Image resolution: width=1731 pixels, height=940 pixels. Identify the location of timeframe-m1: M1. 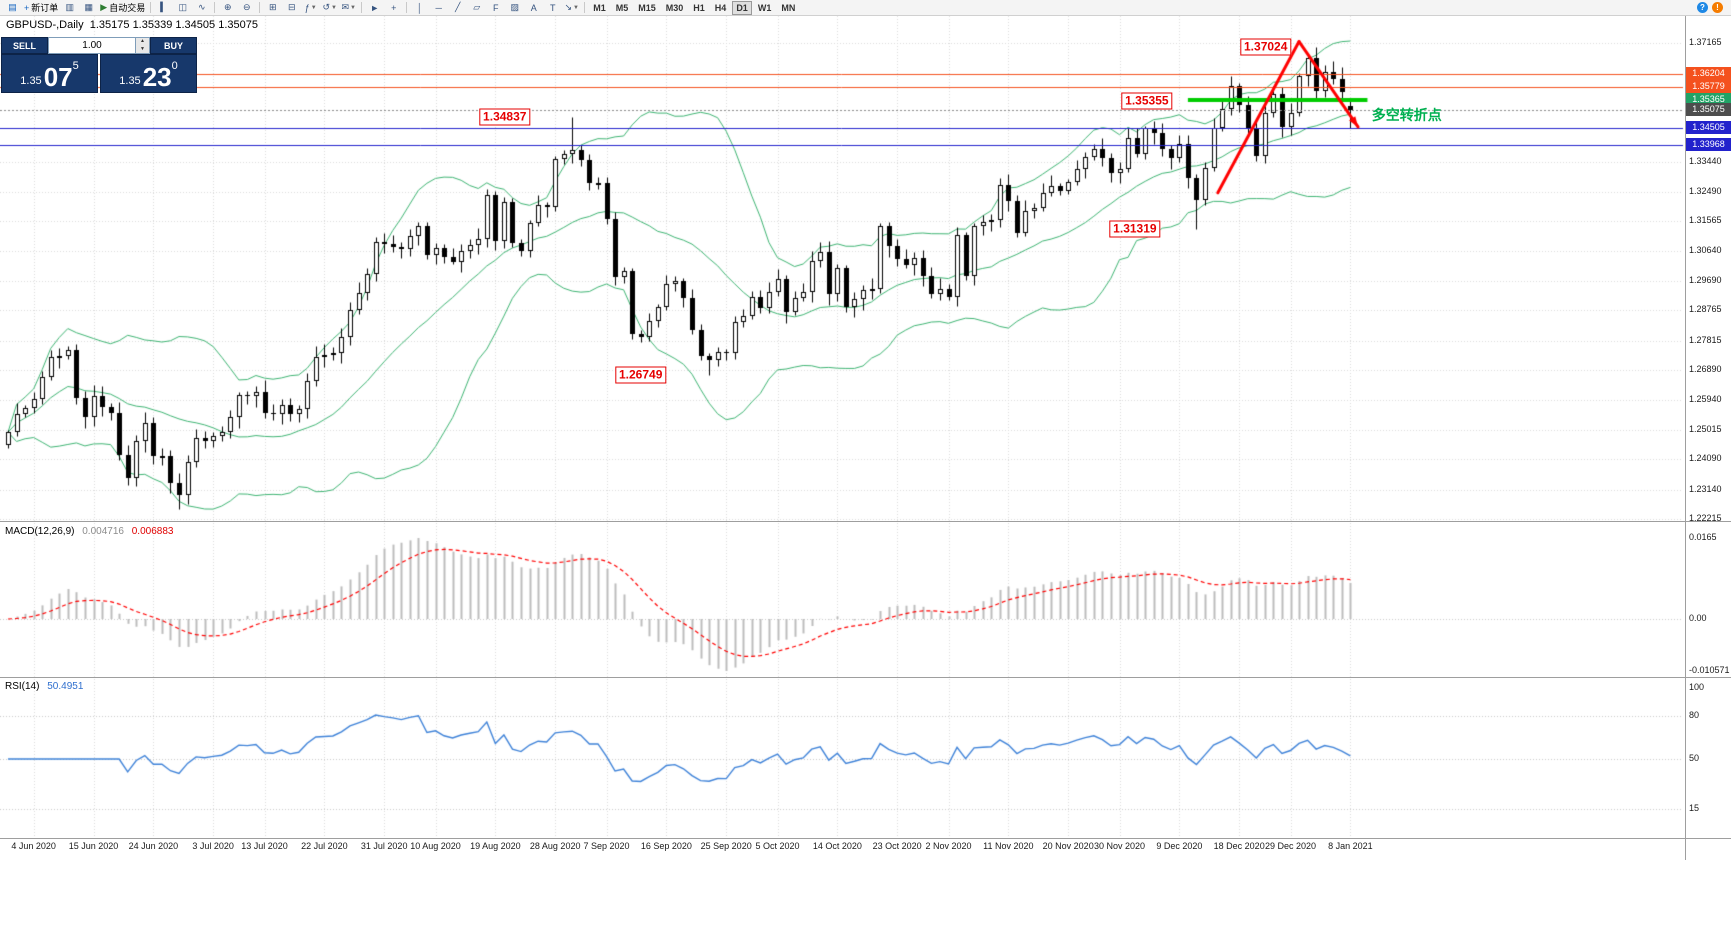
(599, 7).